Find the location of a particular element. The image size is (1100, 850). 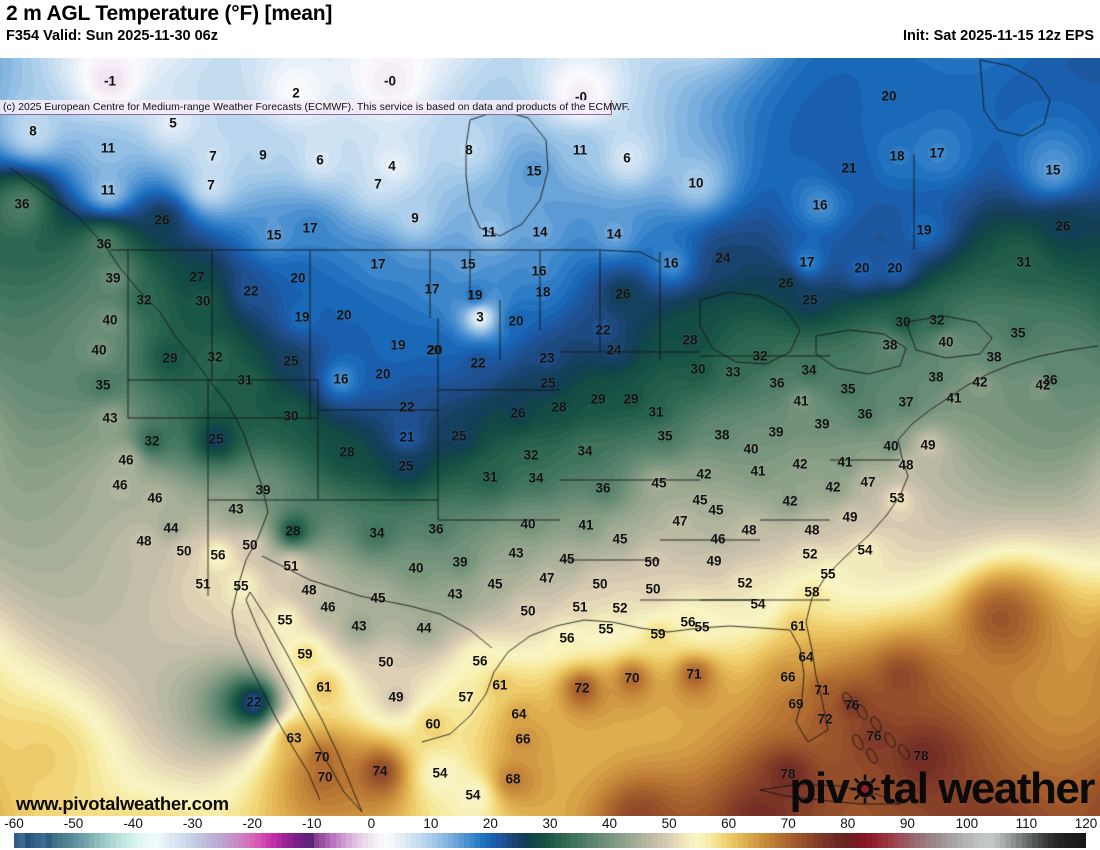

temperature-value-label: 6 is located at coordinates (627, 158).